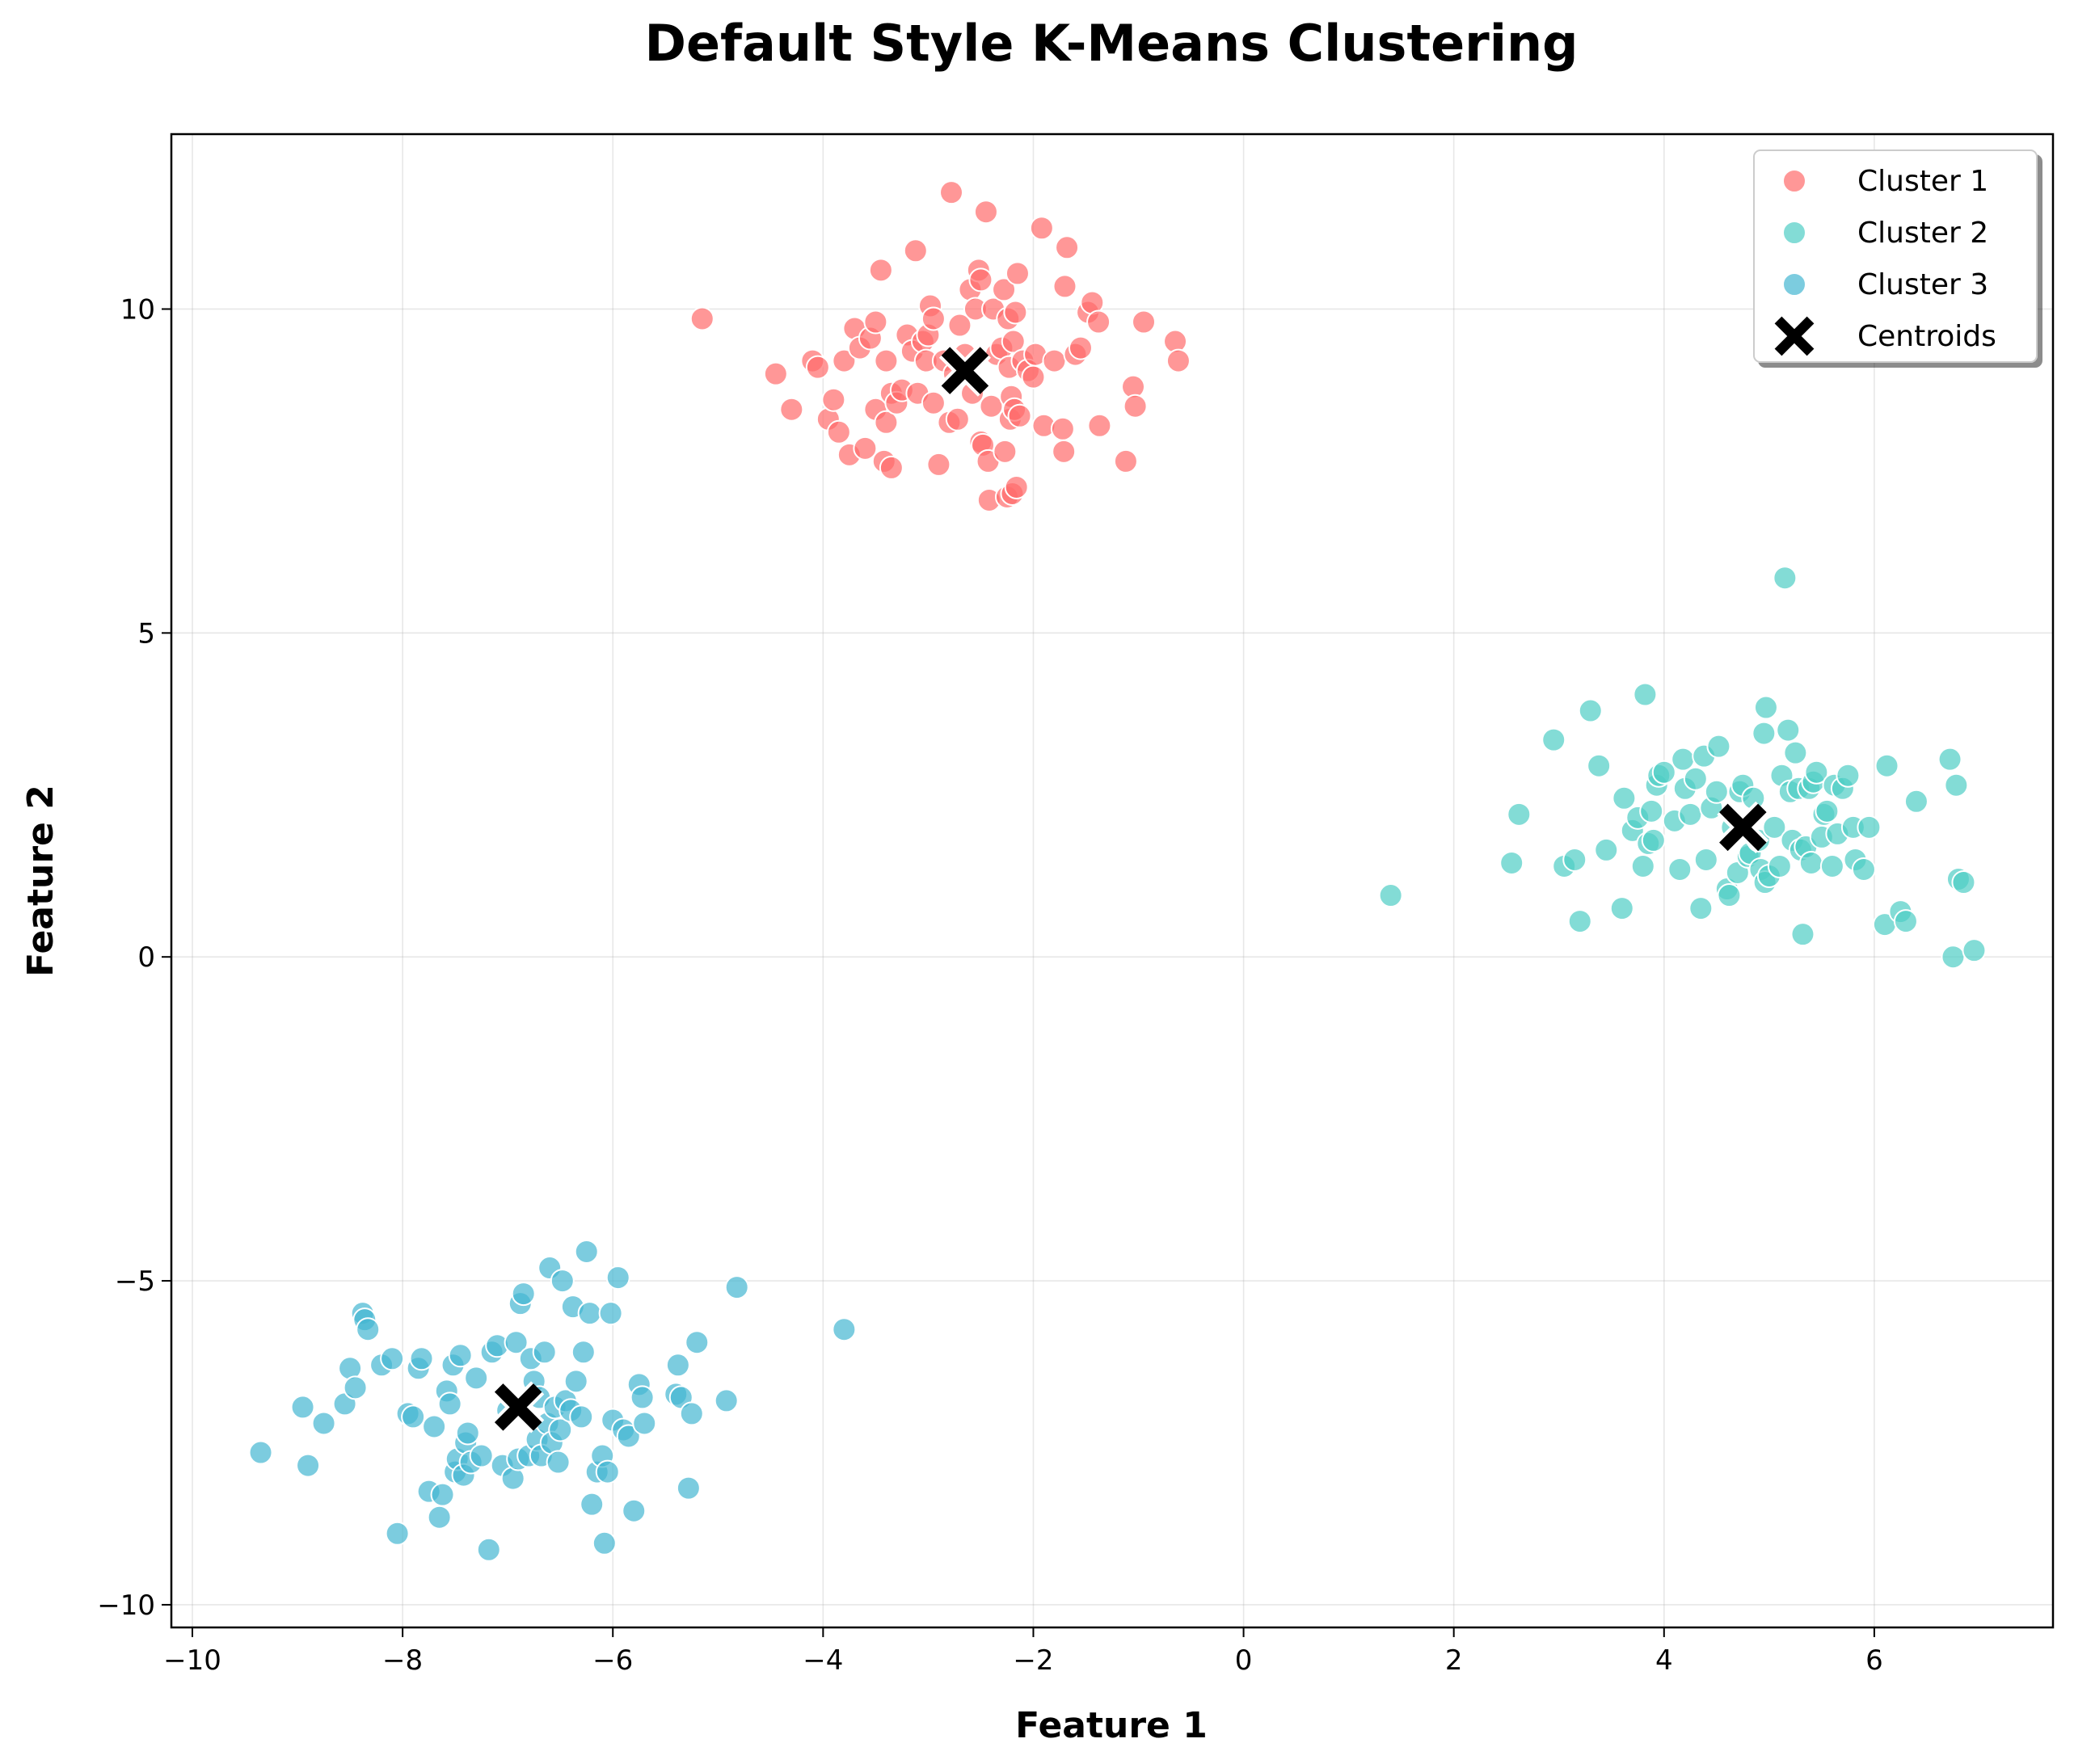 The width and height of the screenshot is (2074, 1764). What do you see at coordinates (1111, 1725) in the screenshot?
I see `x-axis-label: Feature 1` at bounding box center [1111, 1725].